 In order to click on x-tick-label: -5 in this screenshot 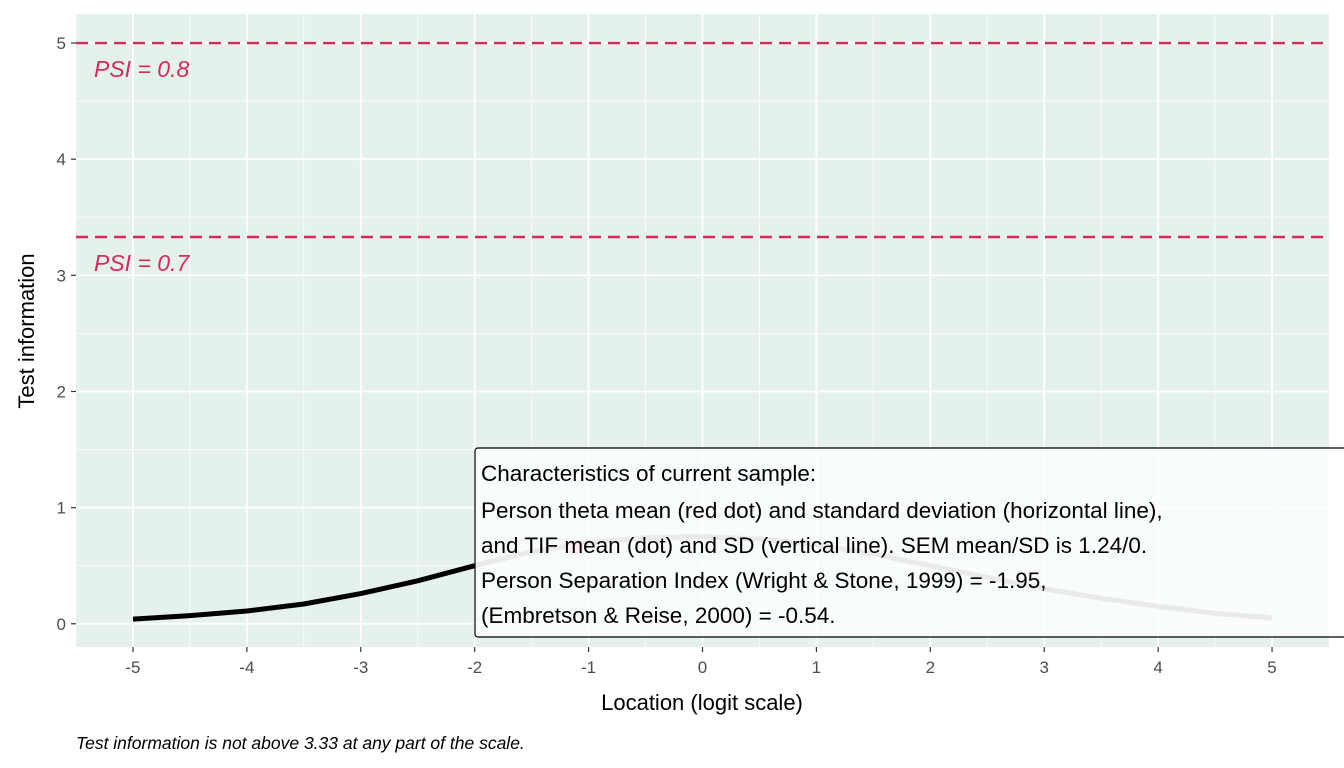, I will do `click(132, 667)`.